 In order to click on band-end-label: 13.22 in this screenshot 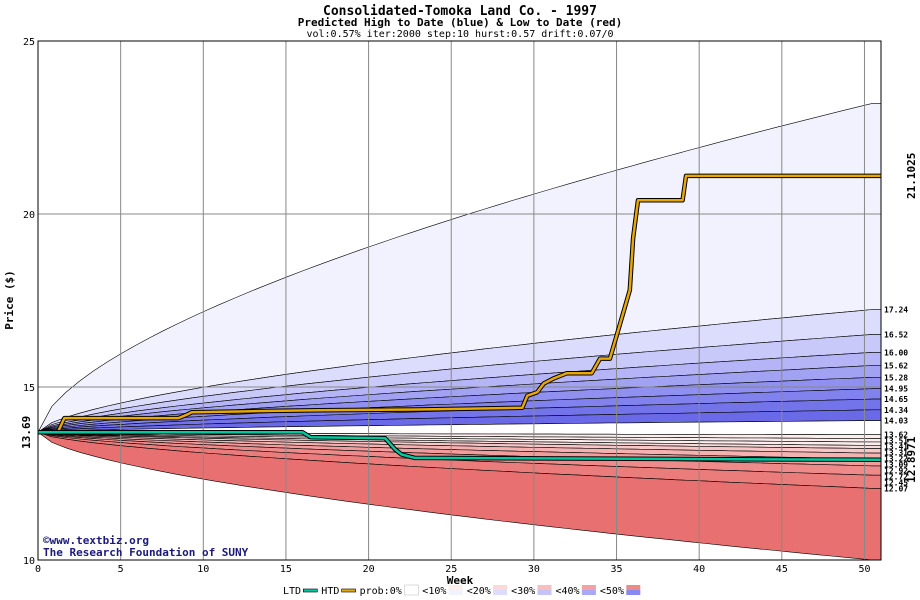, I will do `click(896, 459)`.